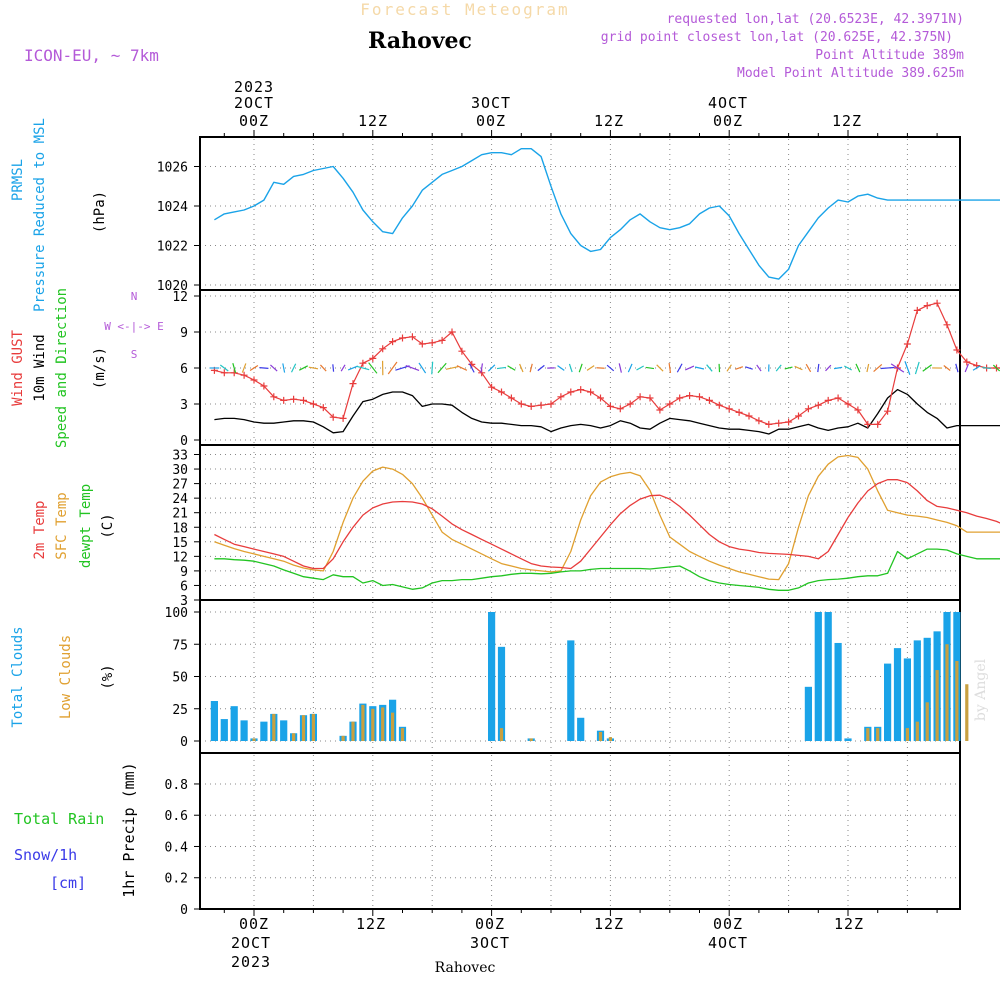  Describe the element at coordinates (184, 586) in the screenshot. I see `y-tick-label: 6` at that location.